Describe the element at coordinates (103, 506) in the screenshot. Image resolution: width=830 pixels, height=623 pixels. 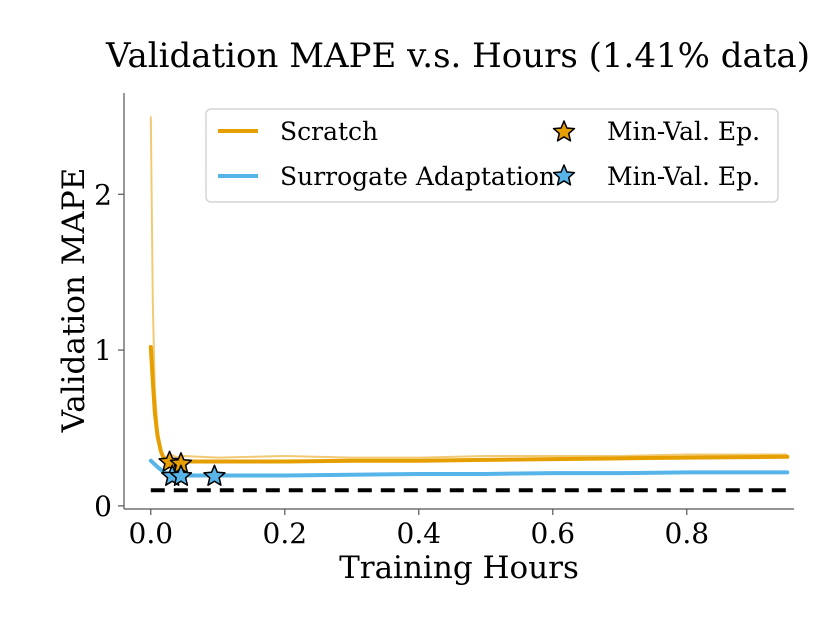
I see `y-tick-label: 0` at that location.